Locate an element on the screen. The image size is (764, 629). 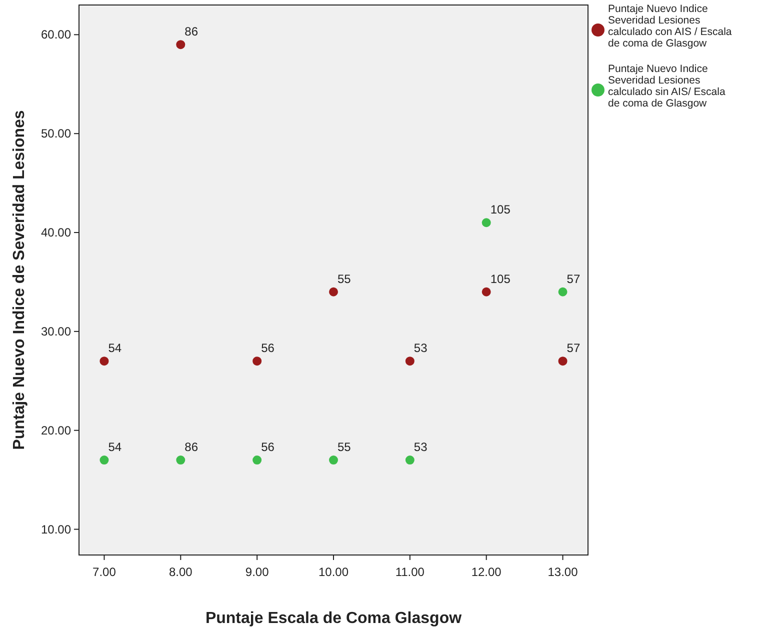
x-tick-label: 12.00 is located at coordinates (486, 572).